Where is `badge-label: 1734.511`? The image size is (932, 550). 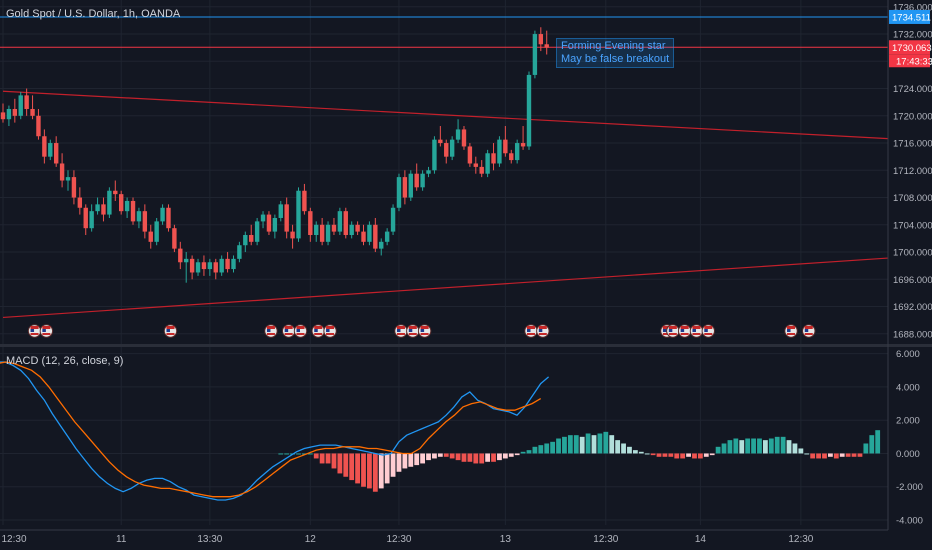 badge-label: 1734.511 is located at coordinates (911, 17).